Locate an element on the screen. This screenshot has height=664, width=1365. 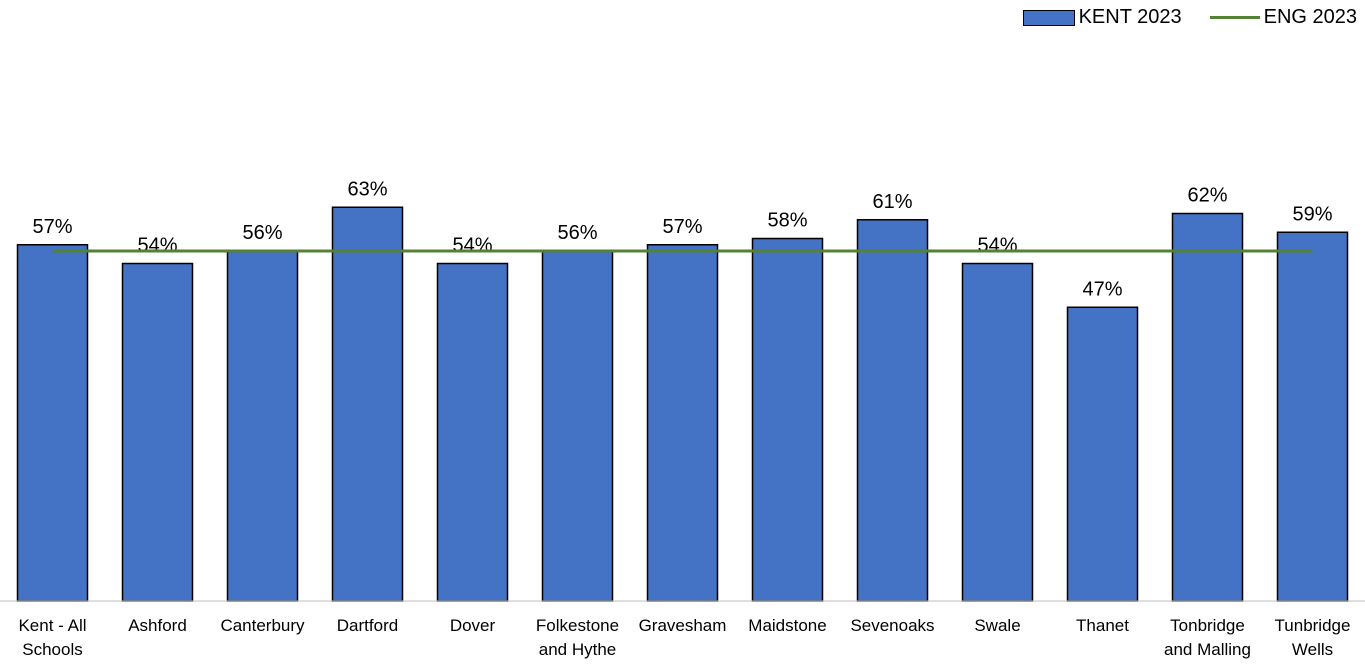
data-label: 59% is located at coordinates (1312, 214).